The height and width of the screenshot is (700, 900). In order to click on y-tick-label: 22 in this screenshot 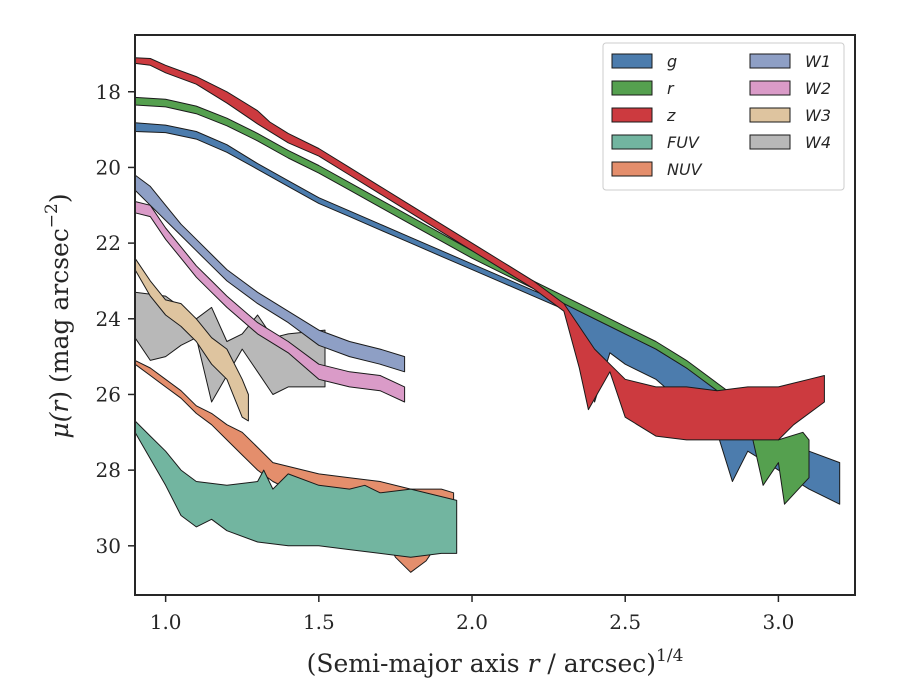, I will do `click(108, 243)`.